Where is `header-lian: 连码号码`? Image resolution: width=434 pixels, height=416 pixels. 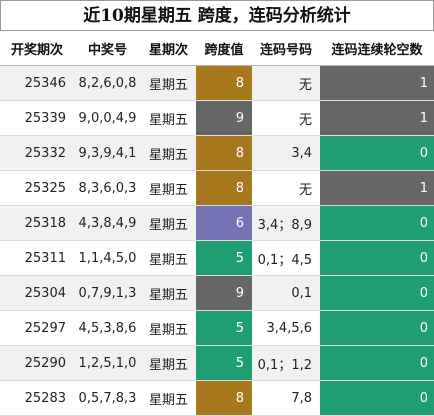 header-lian: 连码号码 is located at coordinates (286, 48).